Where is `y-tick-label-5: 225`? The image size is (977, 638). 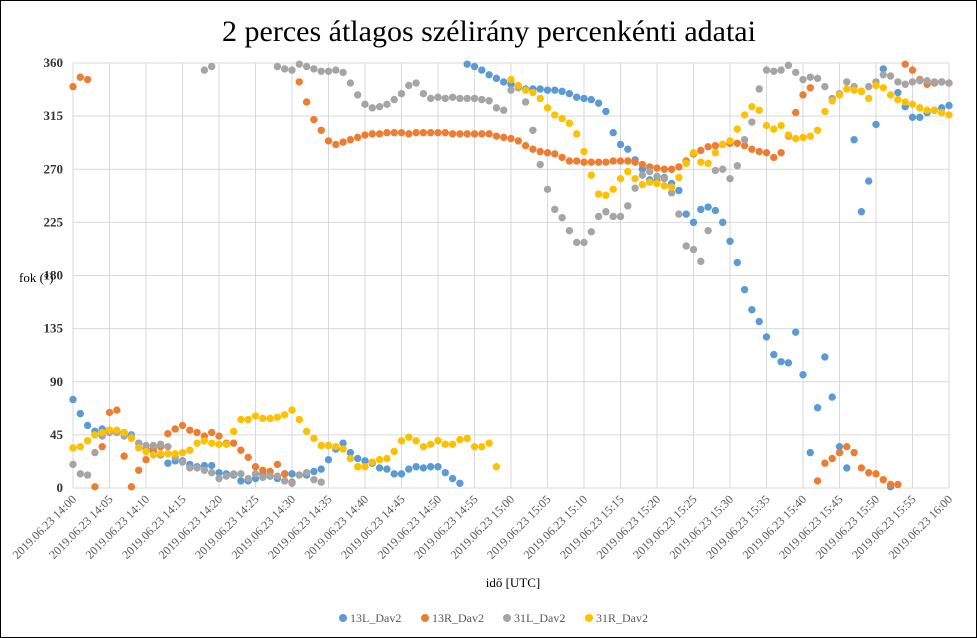
y-tick-label-5: 225 is located at coordinates (54, 221).